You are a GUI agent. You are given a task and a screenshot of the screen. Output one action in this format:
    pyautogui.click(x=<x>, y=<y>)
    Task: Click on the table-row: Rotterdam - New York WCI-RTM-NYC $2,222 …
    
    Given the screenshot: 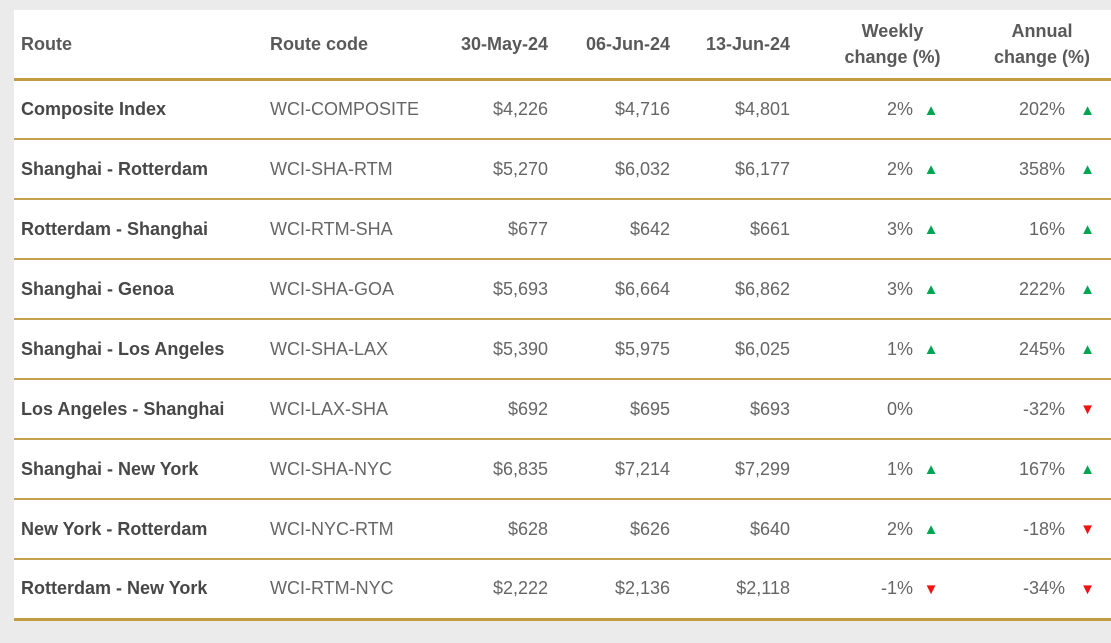 What is the action you would take?
    pyautogui.click(x=562, y=590)
    